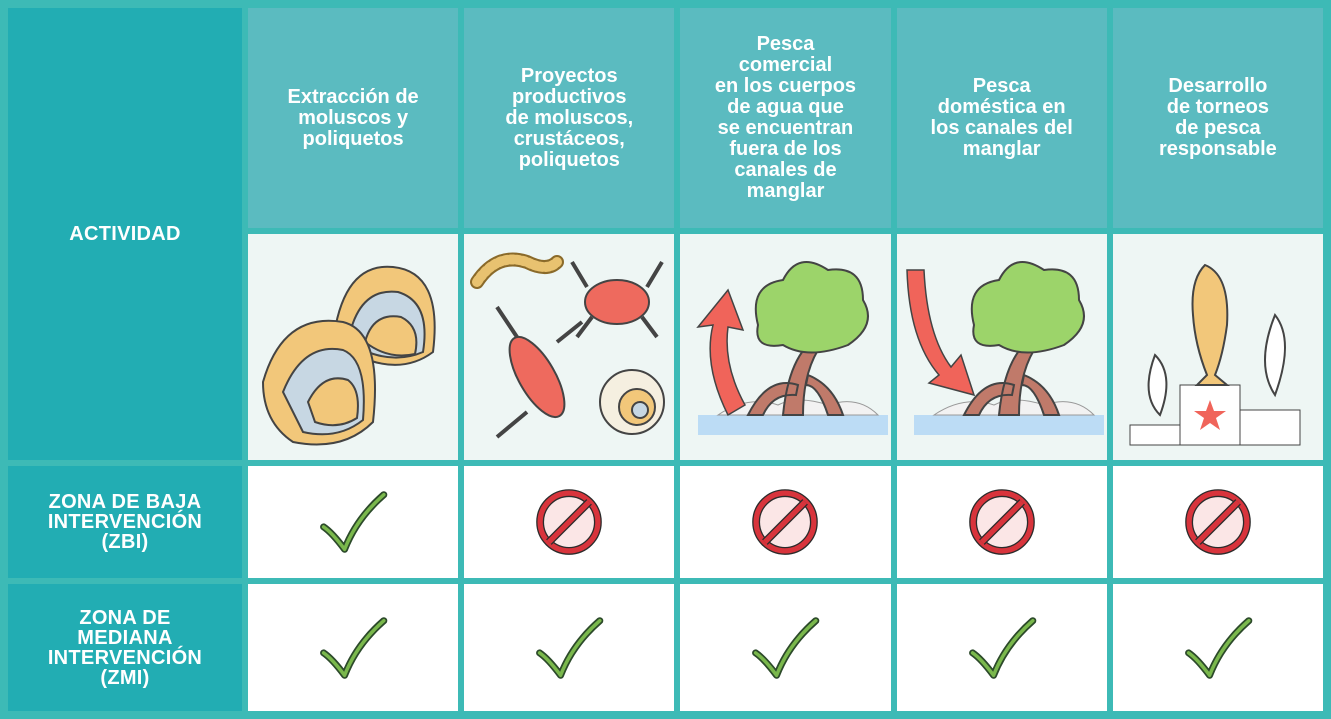 The image size is (1331, 719). I want to click on row-label: ZONA DE BAJA INTERVENCIÓN (ZBI), so click(125, 522).